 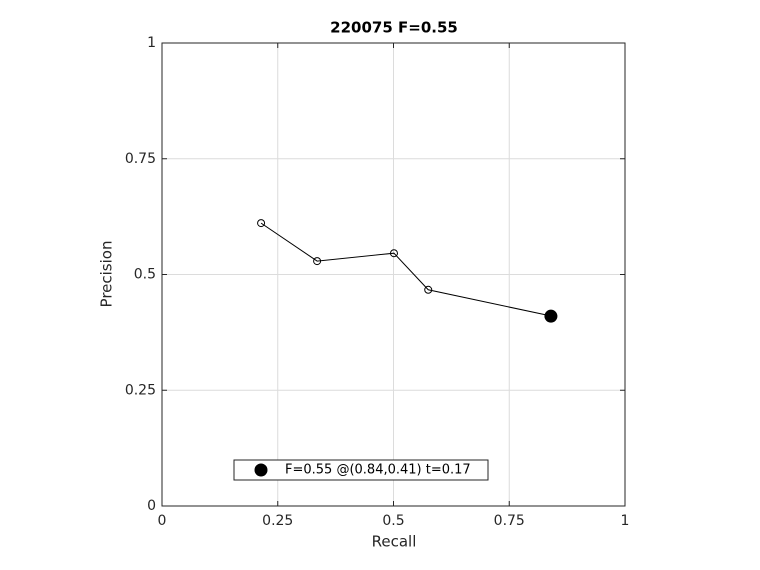 What do you see at coordinates (140, 159) in the screenshot?
I see `y-tick-label: 0.75` at bounding box center [140, 159].